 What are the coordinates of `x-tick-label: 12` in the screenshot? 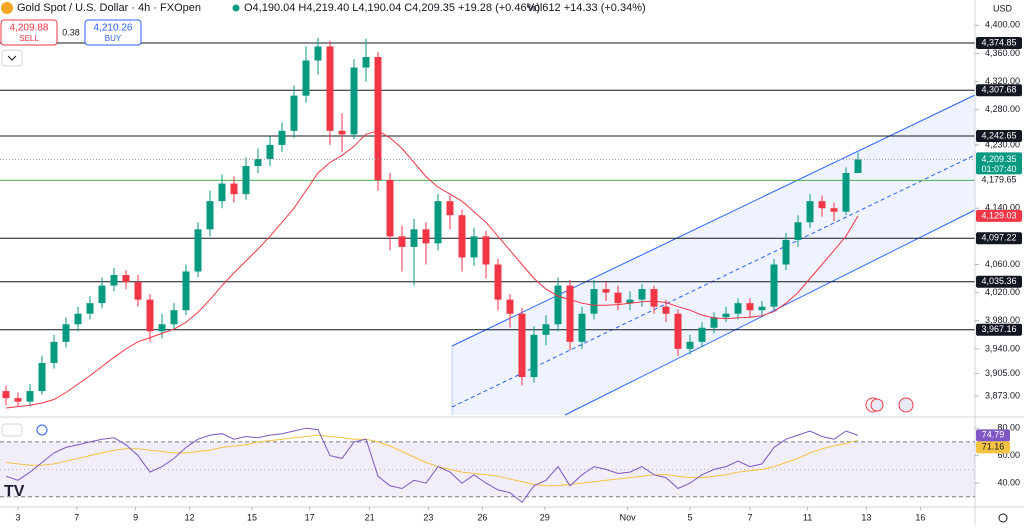 It's located at (190, 517).